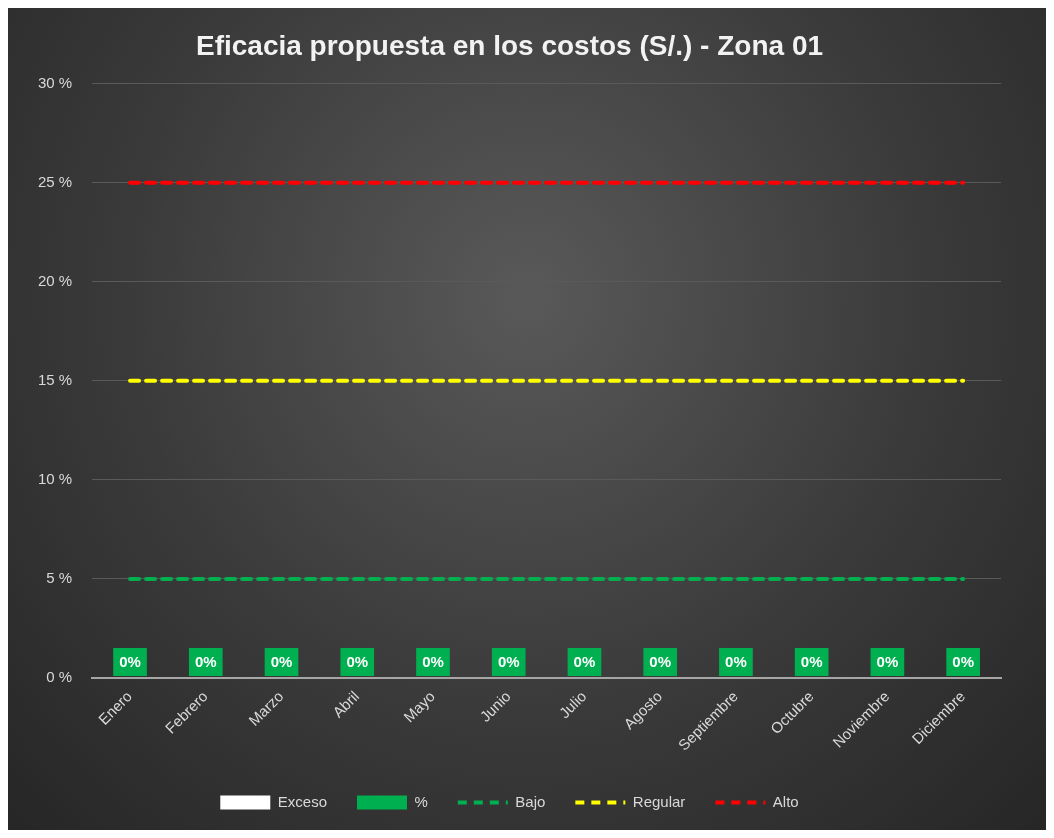  What do you see at coordinates (55, 280) in the screenshot?
I see `y-tick-label: 20 %` at bounding box center [55, 280].